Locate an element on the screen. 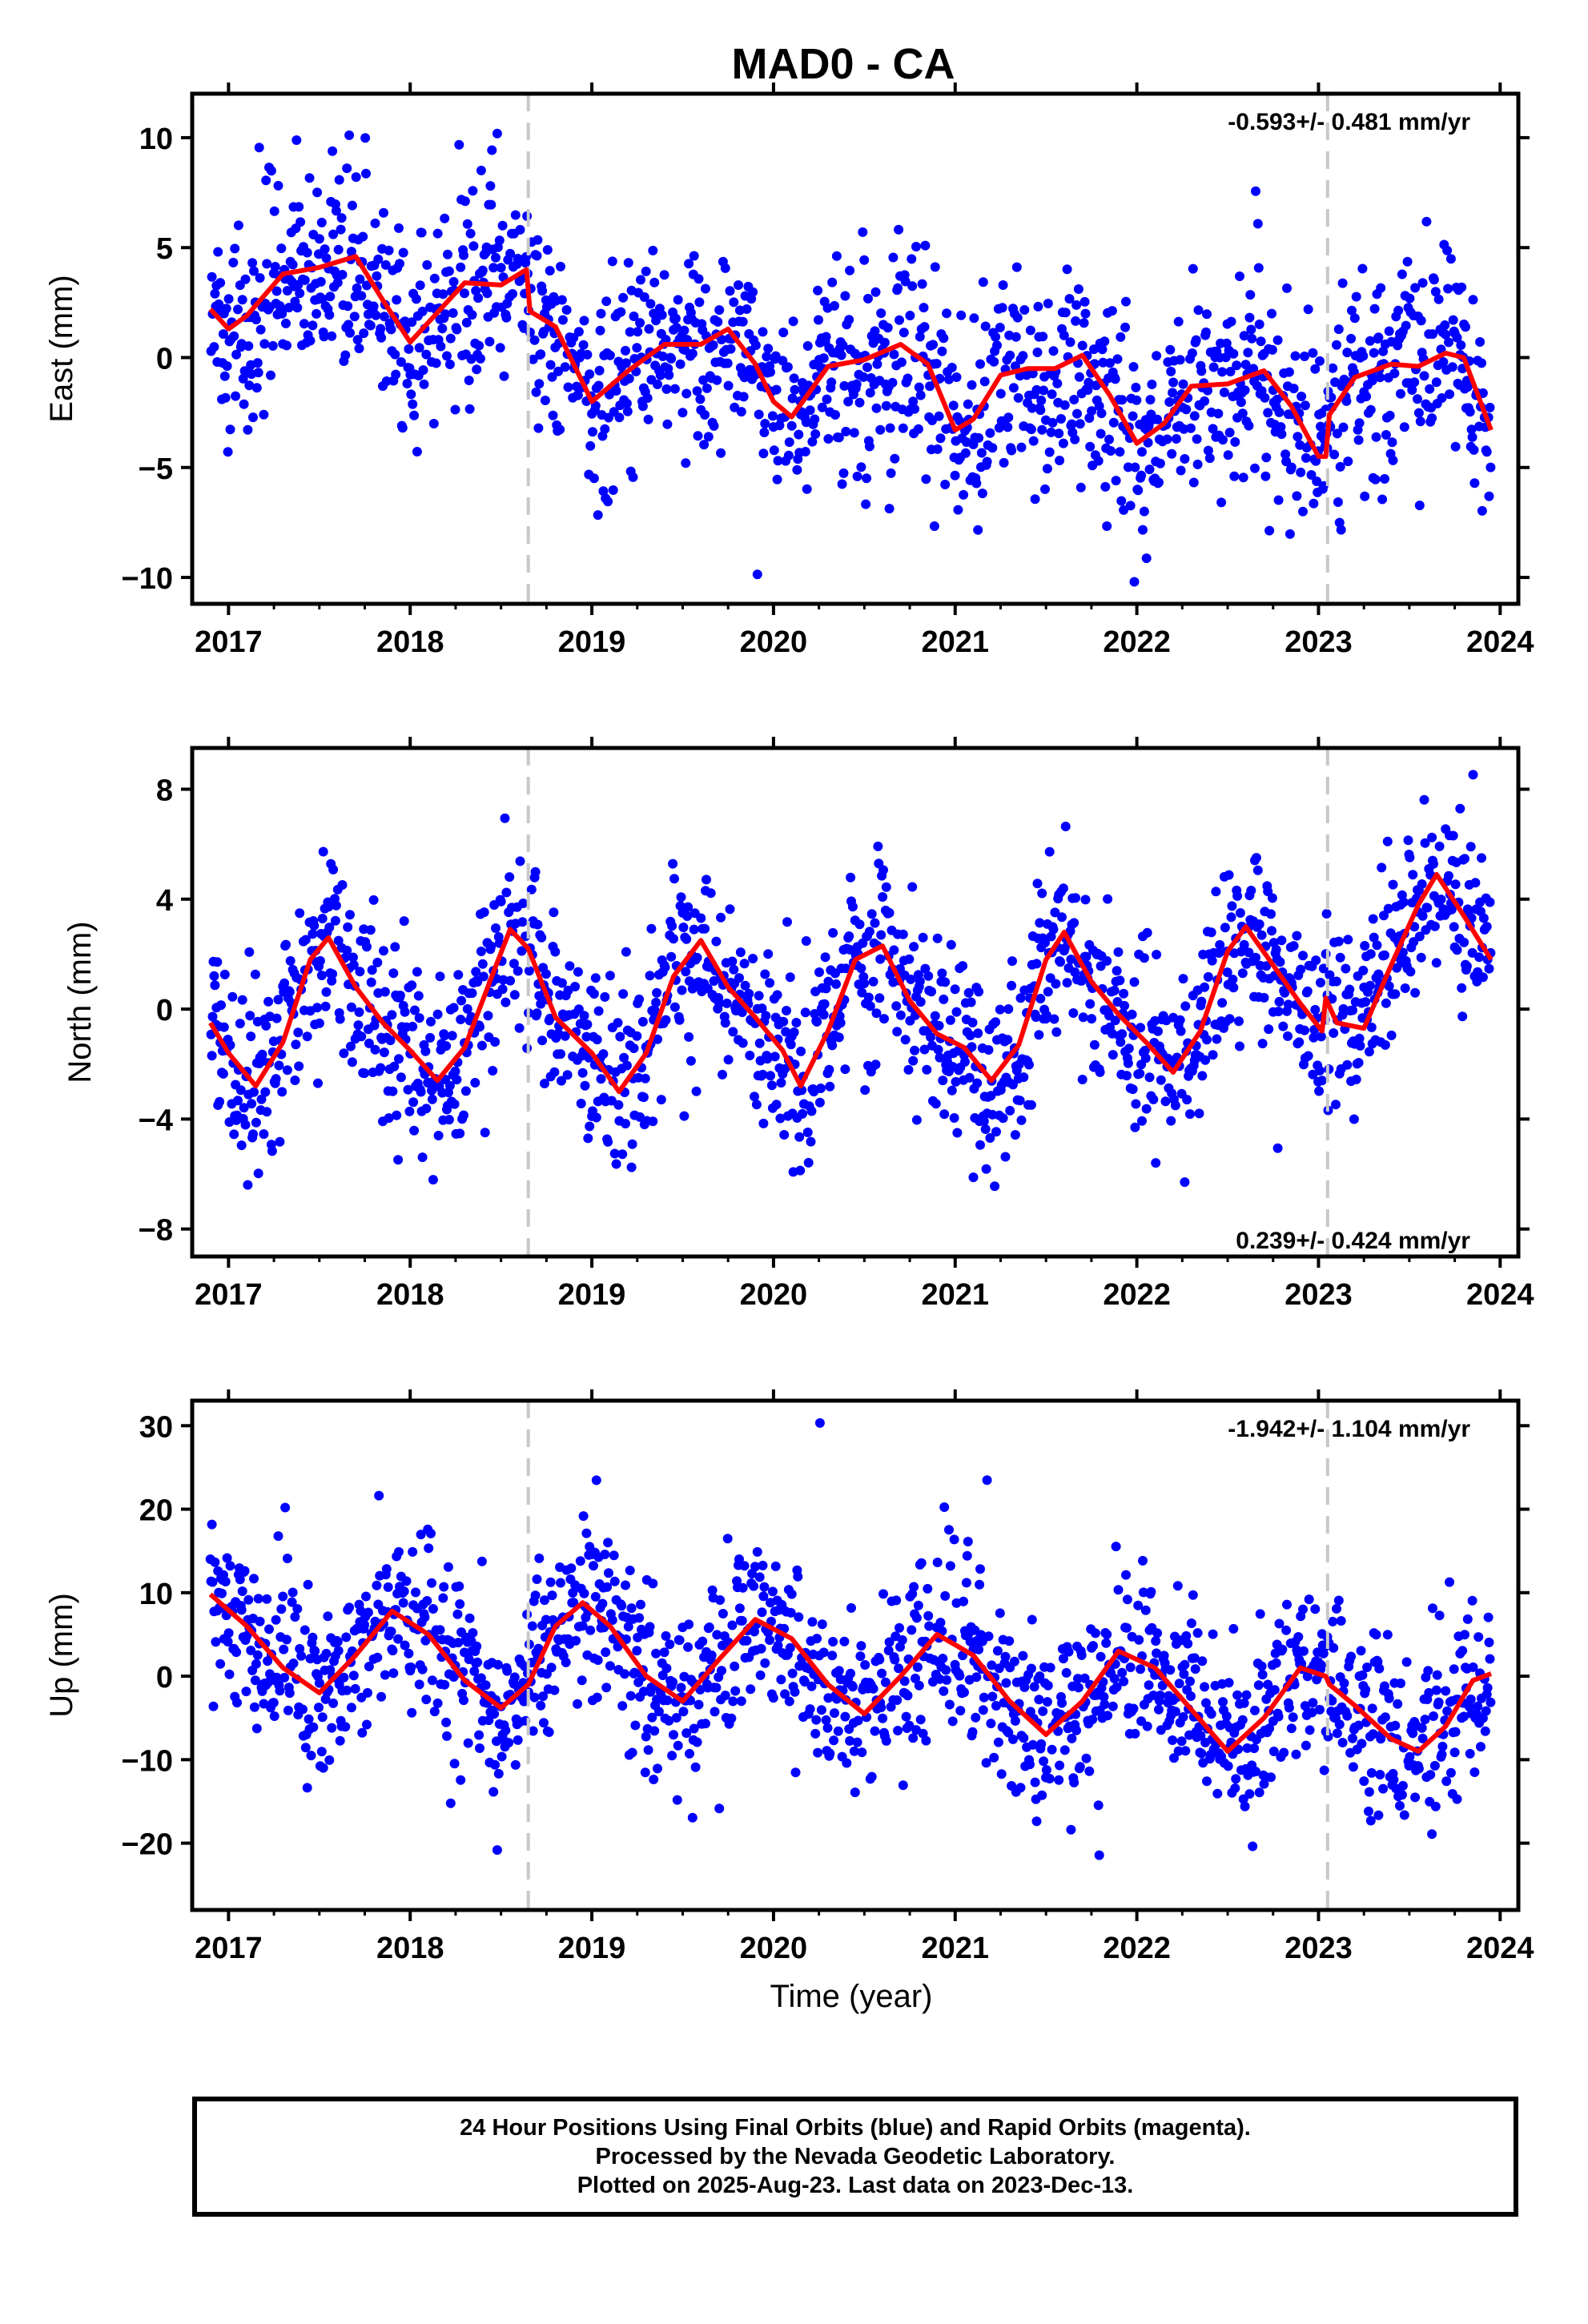 The height and width of the screenshot is (2324, 1588). y-tick-label: 4 is located at coordinates (164, 901).